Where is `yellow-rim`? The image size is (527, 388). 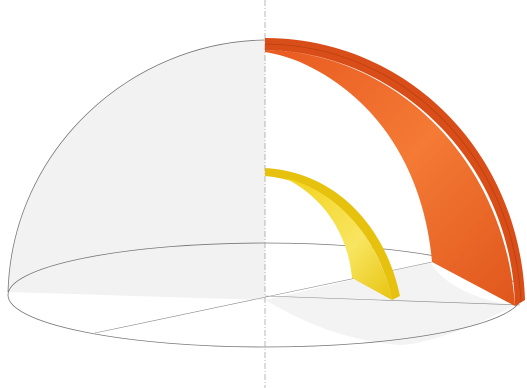
yellow-rim is located at coordinates (332, 234).